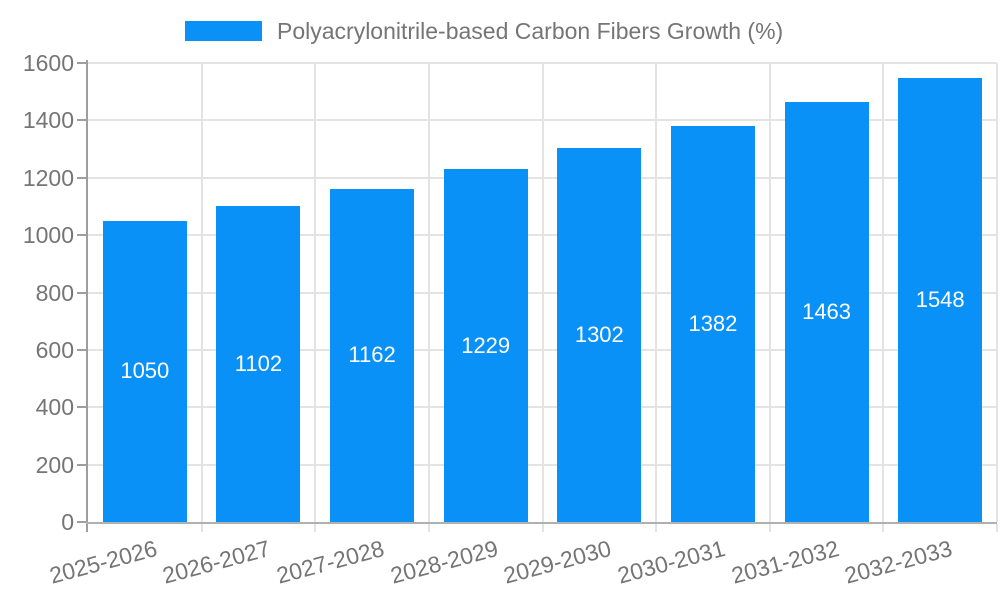 The height and width of the screenshot is (600, 1000). Describe the element at coordinates (48, 177) in the screenshot. I see `y-tick-label: 1200` at that location.